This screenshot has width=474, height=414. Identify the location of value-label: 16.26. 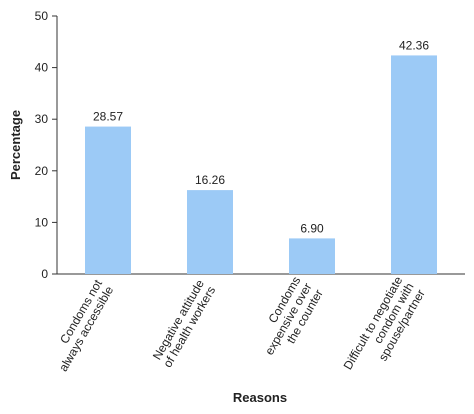
(210, 180).